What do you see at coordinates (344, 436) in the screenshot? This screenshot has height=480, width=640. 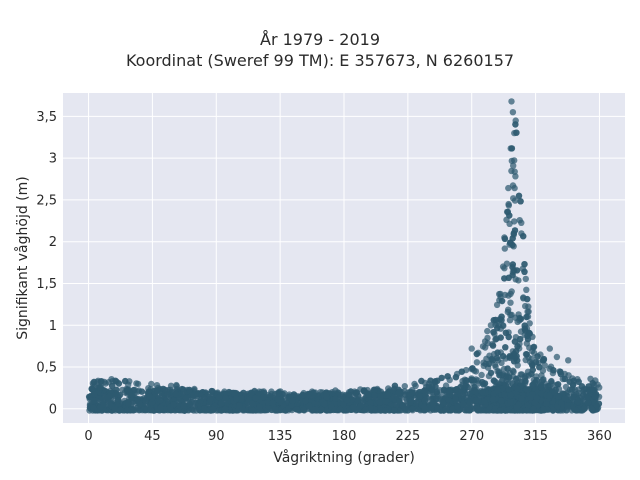 I see `x-tick-label: 180` at bounding box center [344, 436].